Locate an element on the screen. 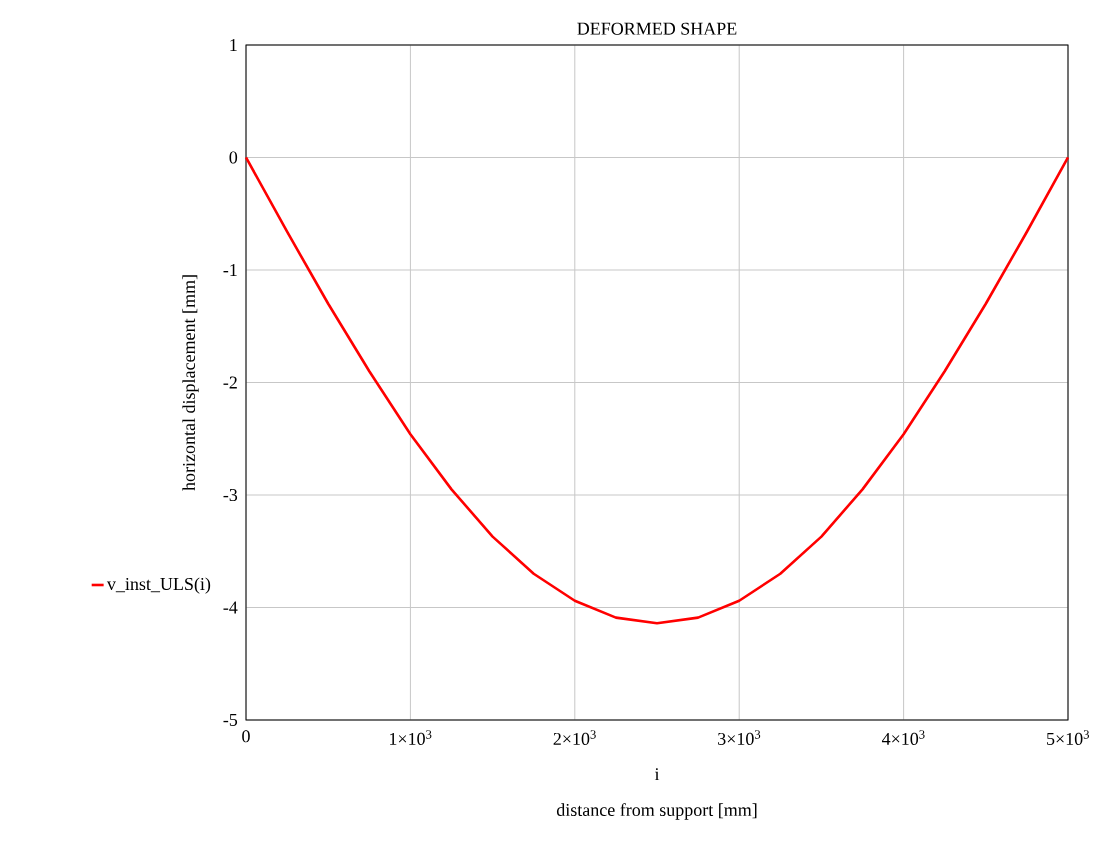  y-tick-label: -2 is located at coordinates (230, 382).